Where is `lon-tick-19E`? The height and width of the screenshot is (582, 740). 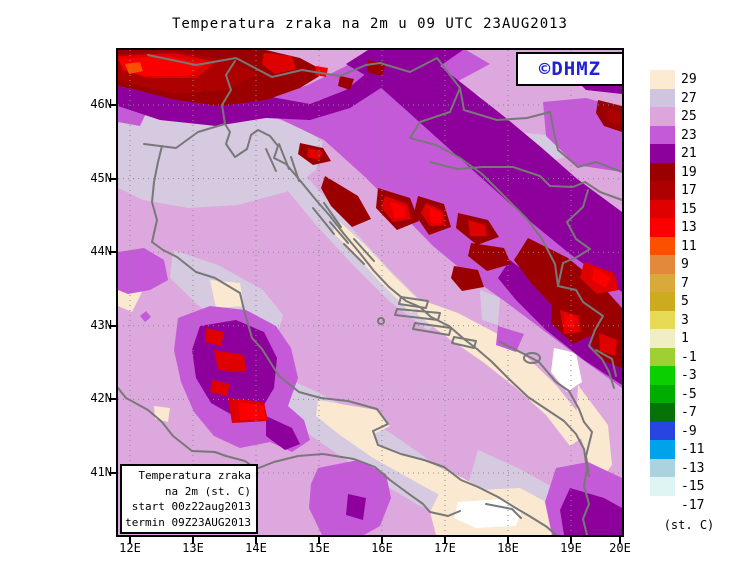
lon-tick-19E is located at coordinates (571, 540).